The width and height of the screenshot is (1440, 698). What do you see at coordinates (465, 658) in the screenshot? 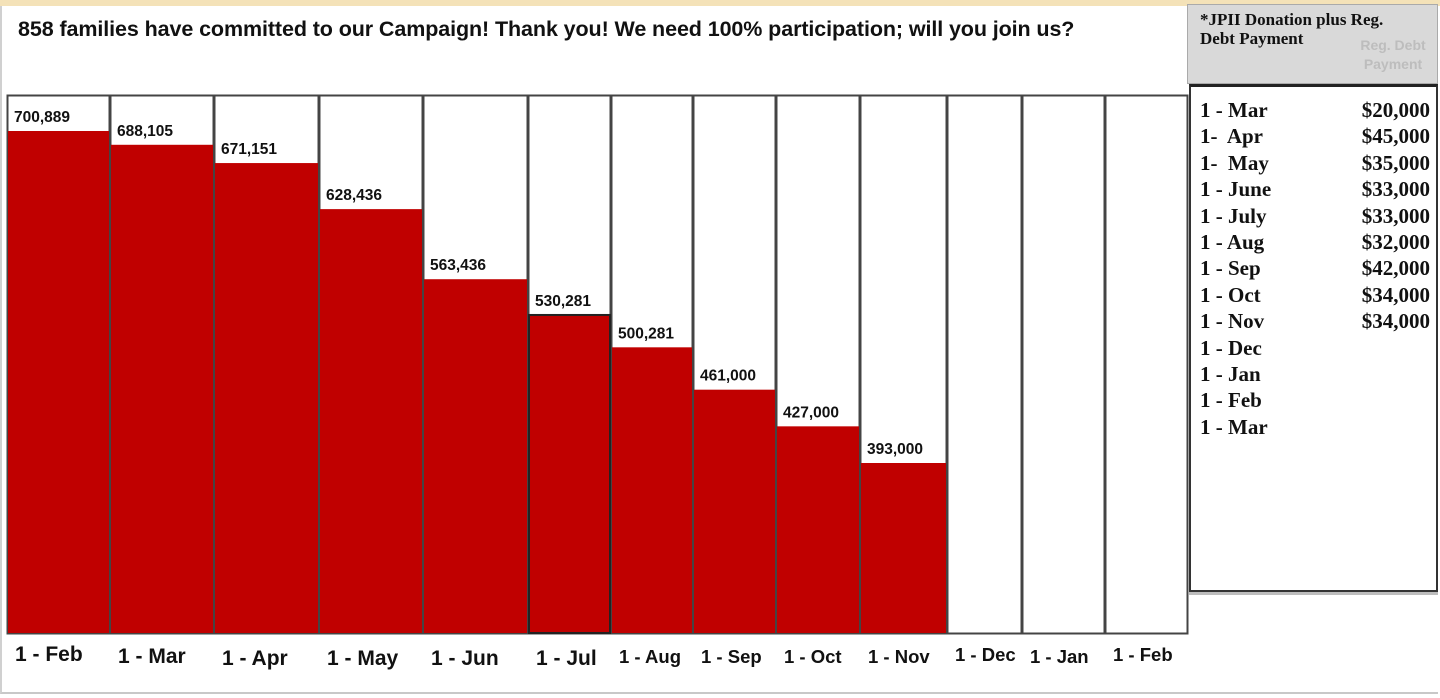
I see `x-axis-label: 1 - Jun` at bounding box center [465, 658].